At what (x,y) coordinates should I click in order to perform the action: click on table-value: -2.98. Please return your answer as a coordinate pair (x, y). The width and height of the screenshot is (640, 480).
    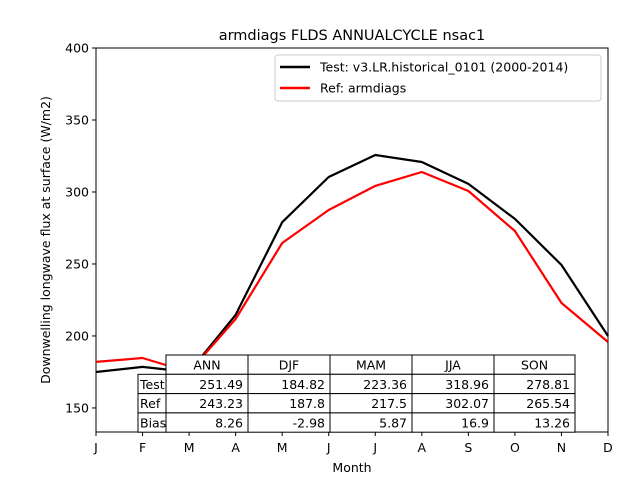
    Looking at the image, I should click on (309, 422).